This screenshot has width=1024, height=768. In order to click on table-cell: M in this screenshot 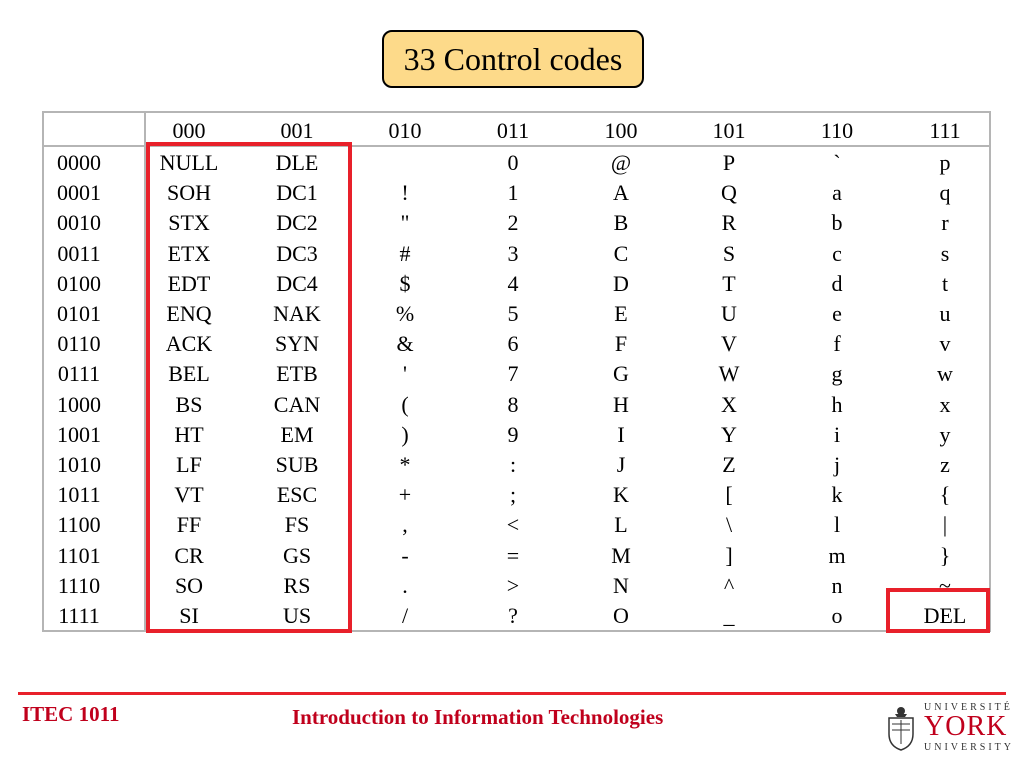, I will do `click(621, 555)`.